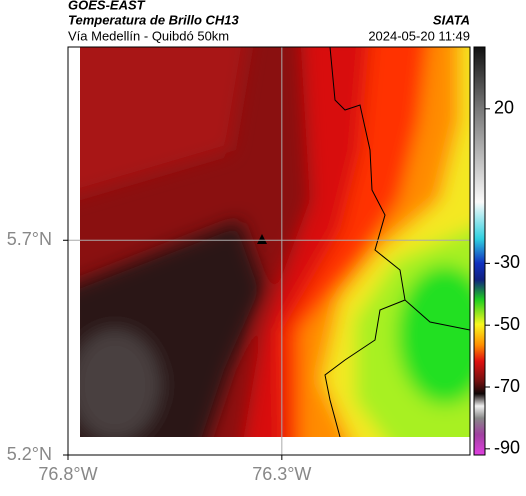 The height and width of the screenshot is (496, 526). I want to click on region: Vía Medellín - Quibdó 50km, so click(148, 35).